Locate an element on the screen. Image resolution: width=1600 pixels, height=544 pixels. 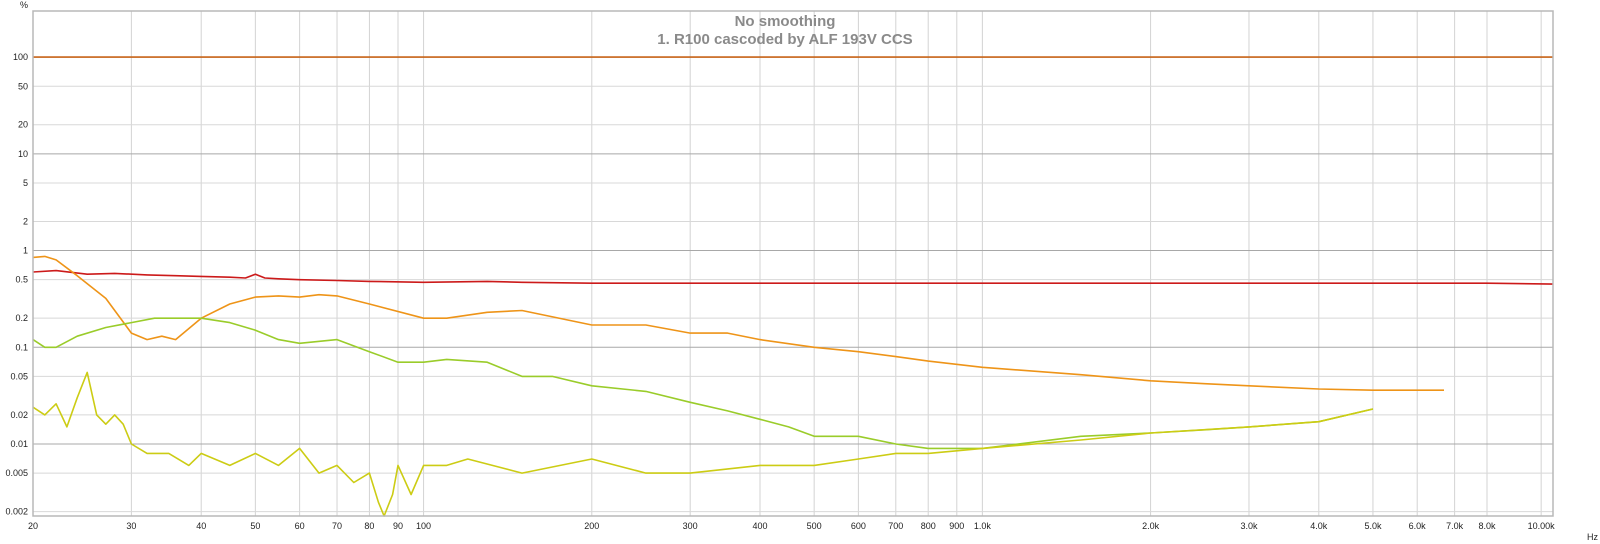
chart-title: No smoothing is located at coordinates (785, 21).